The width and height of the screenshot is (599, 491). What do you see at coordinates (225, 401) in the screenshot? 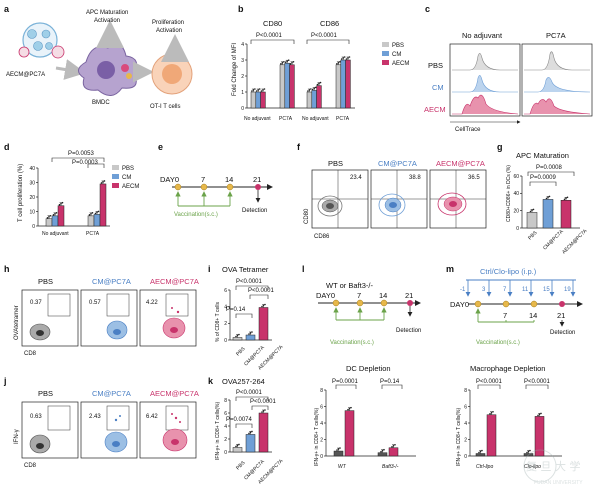
I see `k-tick-label-4: 8` at bounding box center [225, 401].